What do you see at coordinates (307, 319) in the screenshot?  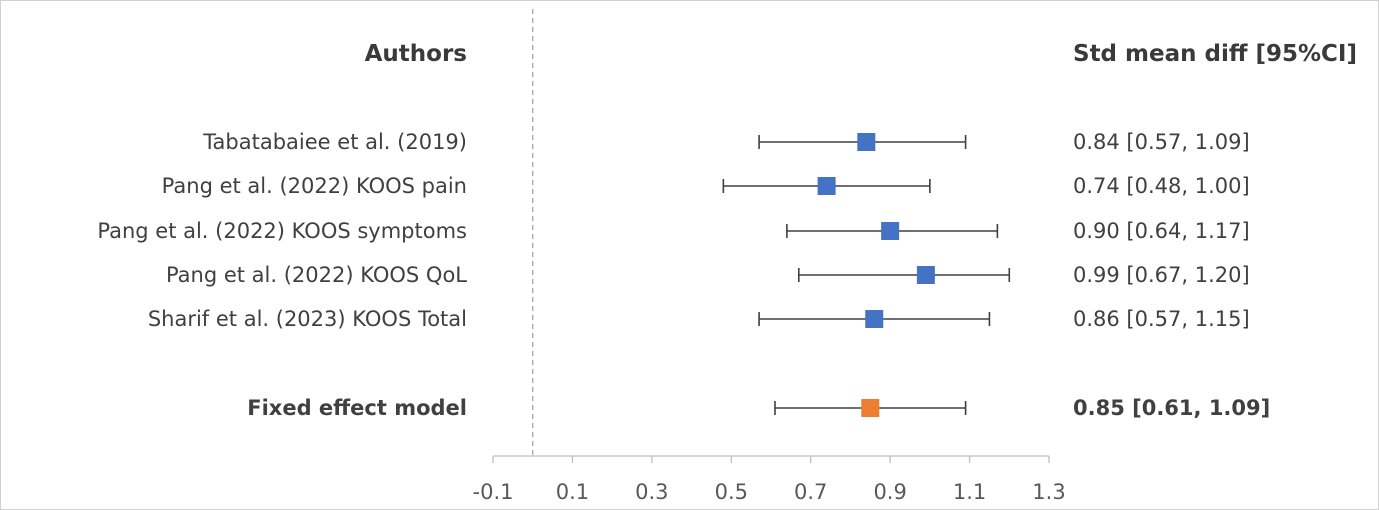 I see `row-label: Sharif et al. (2023) KOOS Total` at bounding box center [307, 319].